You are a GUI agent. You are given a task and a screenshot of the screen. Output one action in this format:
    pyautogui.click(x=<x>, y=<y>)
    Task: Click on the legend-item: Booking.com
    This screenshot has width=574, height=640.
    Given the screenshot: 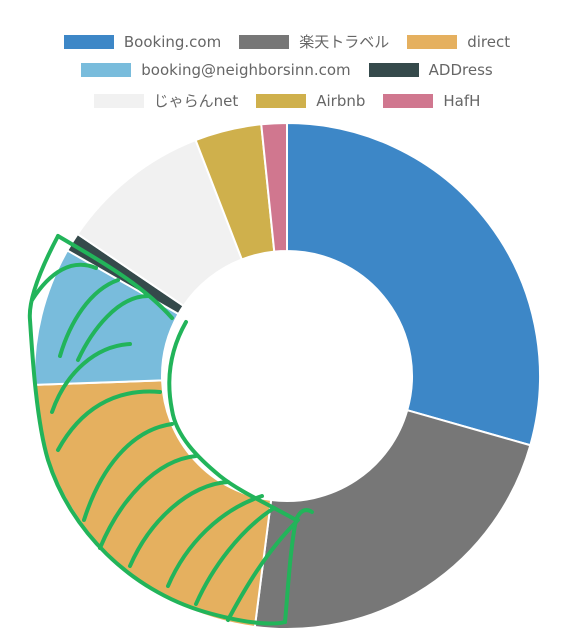 What is the action you would take?
    pyautogui.click(x=142, y=41)
    